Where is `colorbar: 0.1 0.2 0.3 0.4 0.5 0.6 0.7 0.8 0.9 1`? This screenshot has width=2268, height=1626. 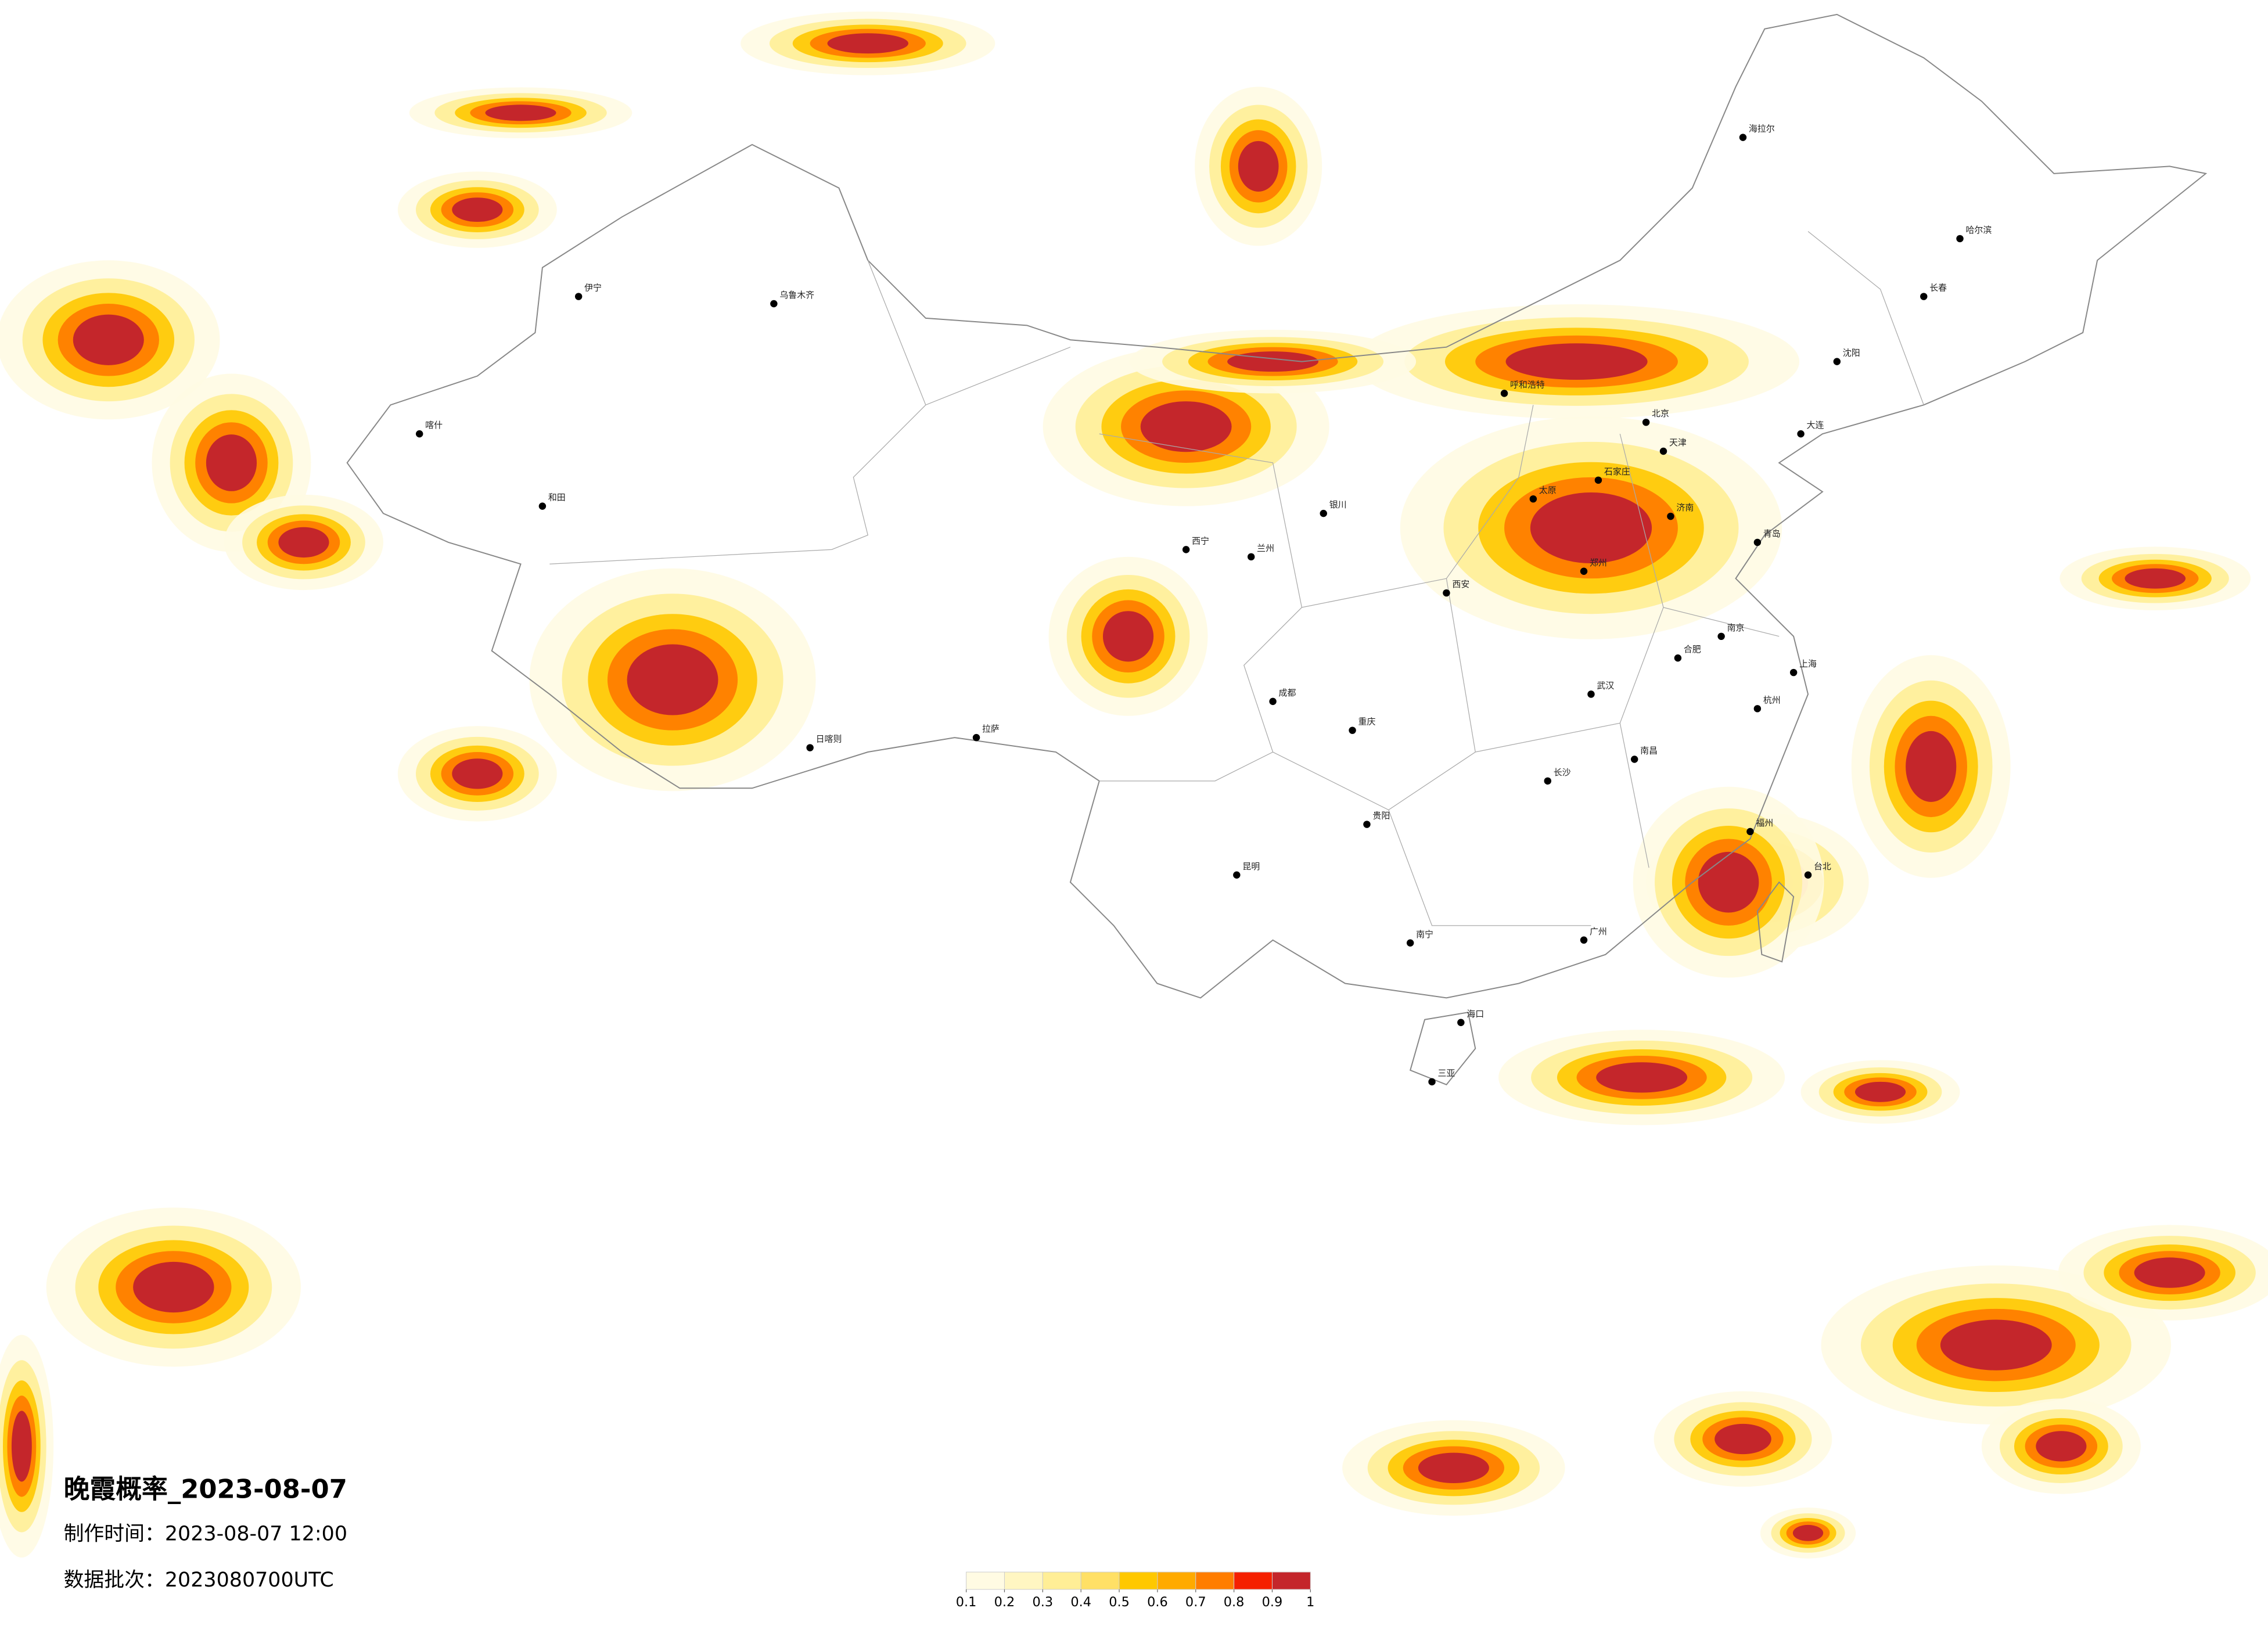
colorbar: 0.1 0.2 0.3 0.4 0.5 0.6 0.7 0.8 0.9 1 is located at coordinates (1135, 1590).